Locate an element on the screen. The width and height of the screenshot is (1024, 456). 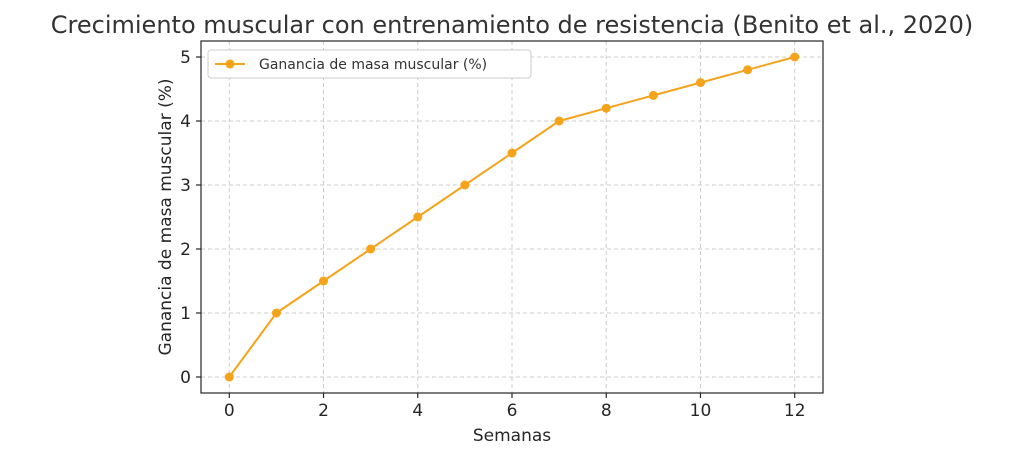
x-tick-label: 6 is located at coordinates (512, 411).